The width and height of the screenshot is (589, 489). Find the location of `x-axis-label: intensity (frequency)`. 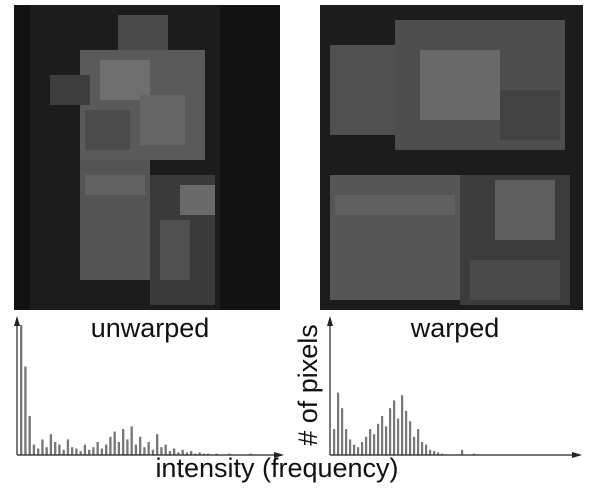

x-axis-label: intensity (frequency) is located at coordinates (276, 468).